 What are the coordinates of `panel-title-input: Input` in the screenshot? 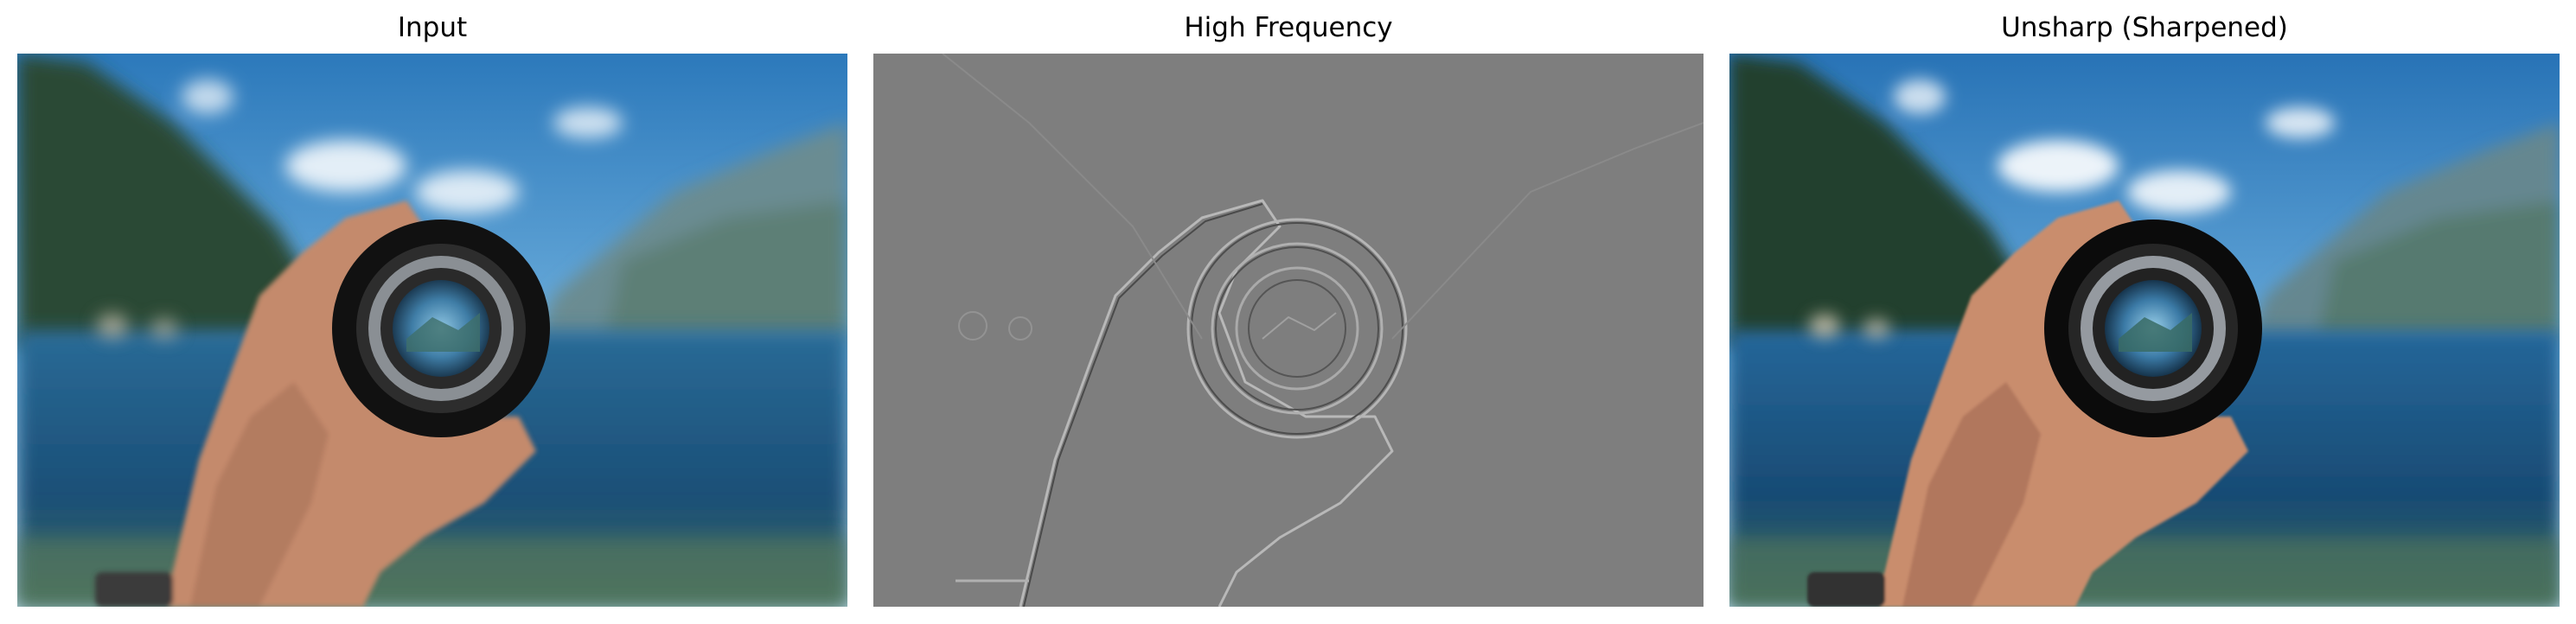 It's located at (432, 27).